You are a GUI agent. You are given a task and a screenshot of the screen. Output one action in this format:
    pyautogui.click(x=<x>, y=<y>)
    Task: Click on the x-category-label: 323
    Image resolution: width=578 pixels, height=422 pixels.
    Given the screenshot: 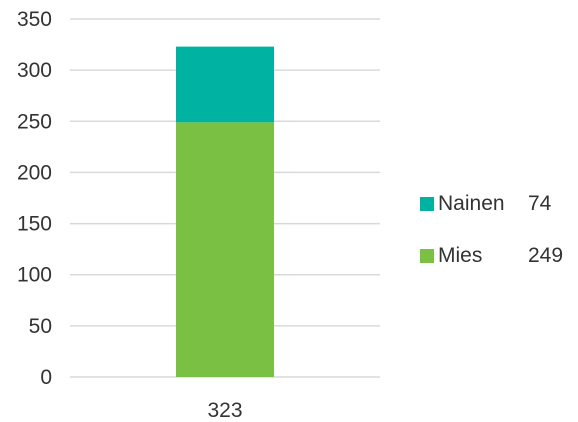 What is the action you would take?
    pyautogui.click(x=224, y=410)
    